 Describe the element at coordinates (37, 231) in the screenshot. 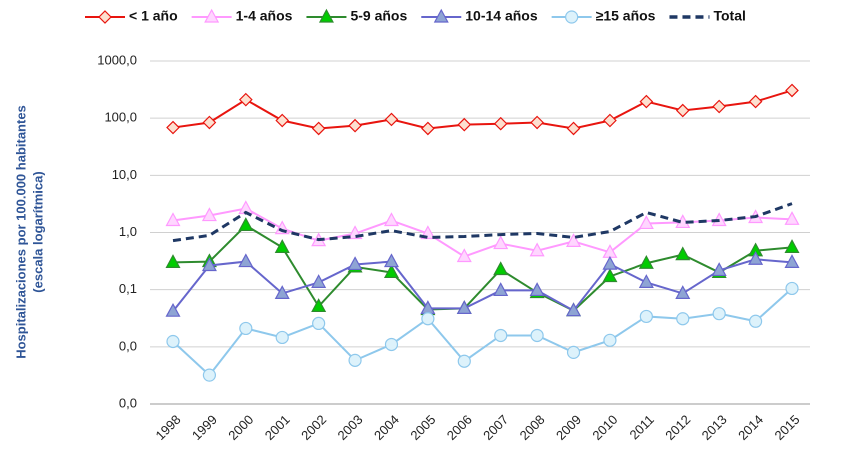

I see `y-label-line: (escala logarítmica)` at that location.